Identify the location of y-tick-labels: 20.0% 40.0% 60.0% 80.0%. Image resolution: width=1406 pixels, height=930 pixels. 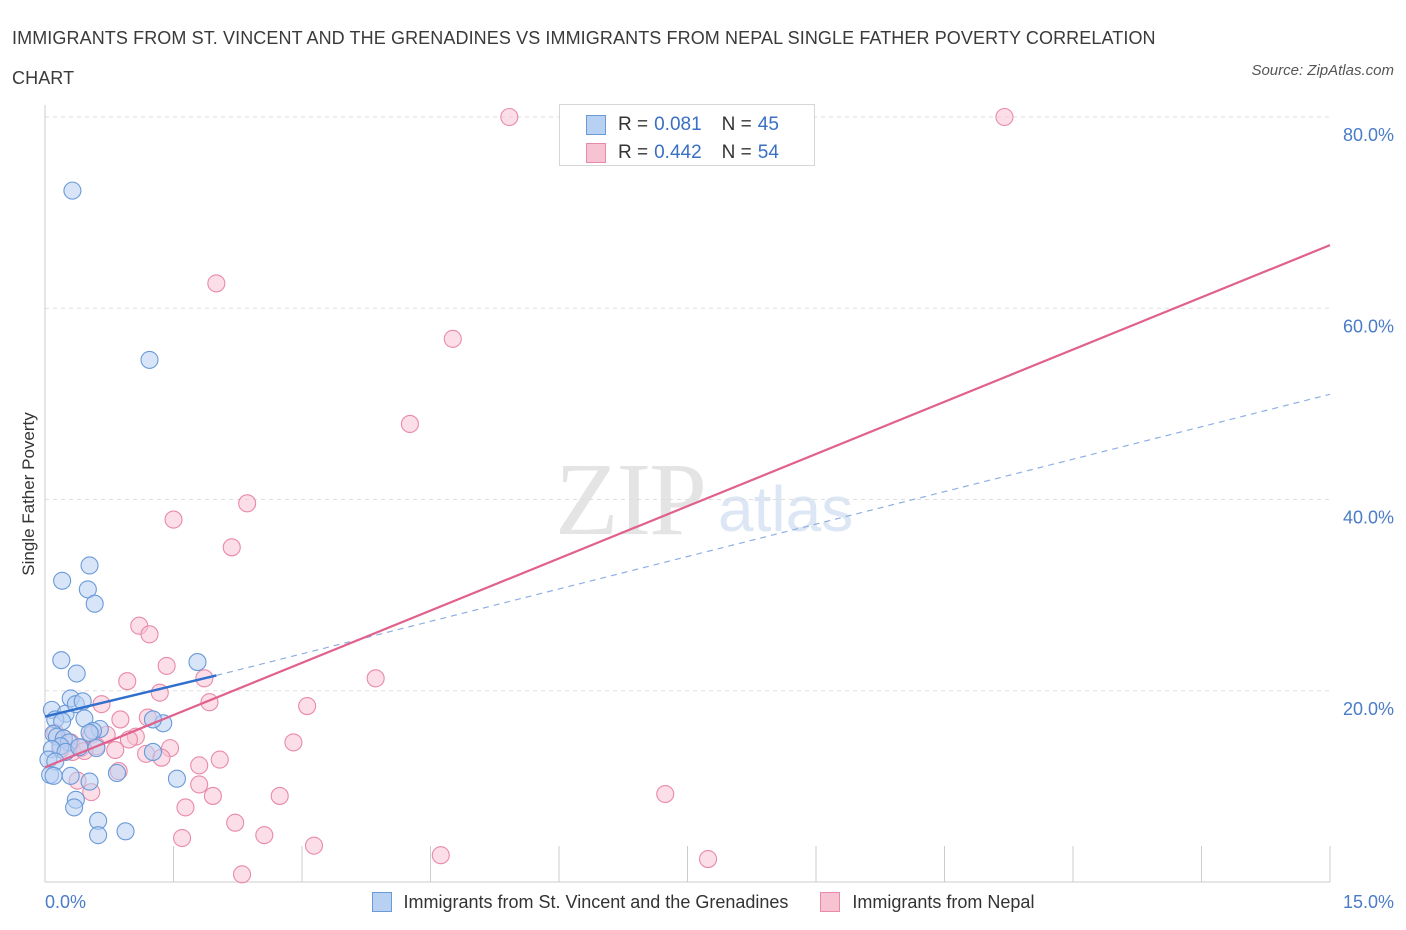
(1368, 422).